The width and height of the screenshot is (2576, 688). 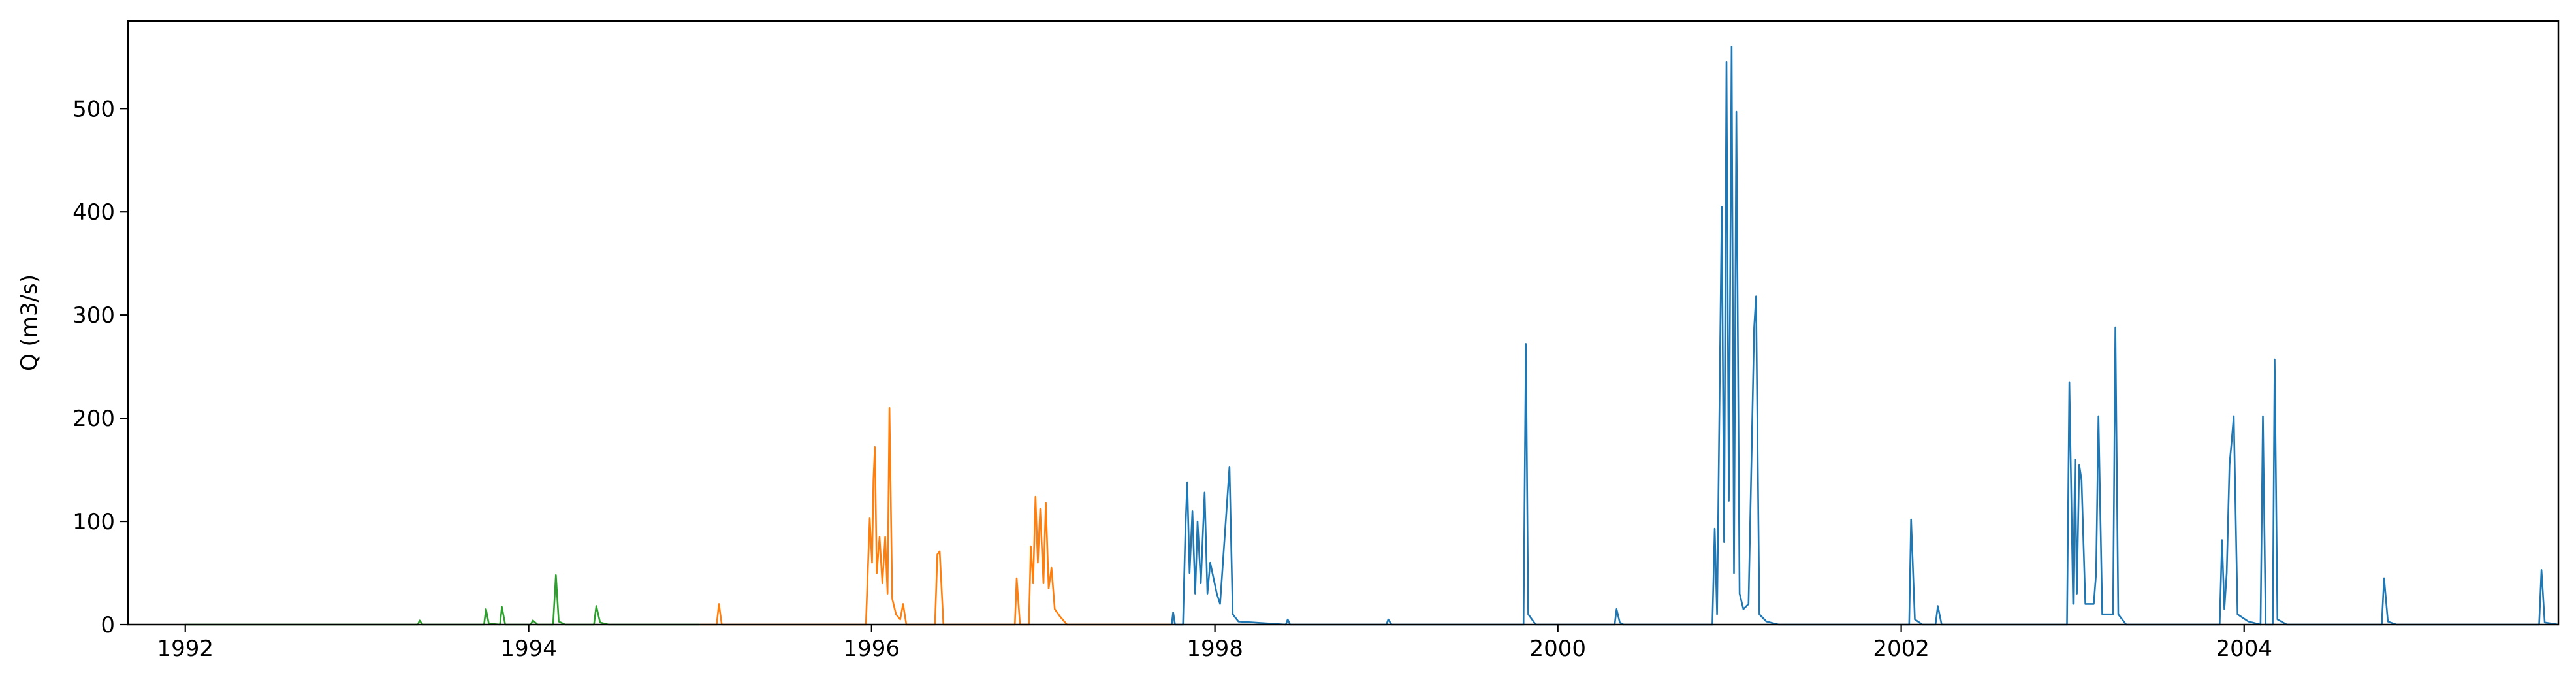 What do you see at coordinates (528, 649) in the screenshot?
I see `x-tick-label: 1994` at bounding box center [528, 649].